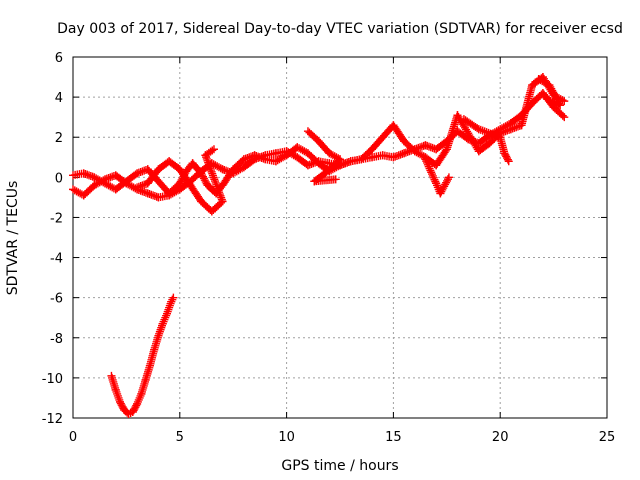  Describe the element at coordinates (52, 379) in the screenshot. I see `y-tick-label: -10` at that location.